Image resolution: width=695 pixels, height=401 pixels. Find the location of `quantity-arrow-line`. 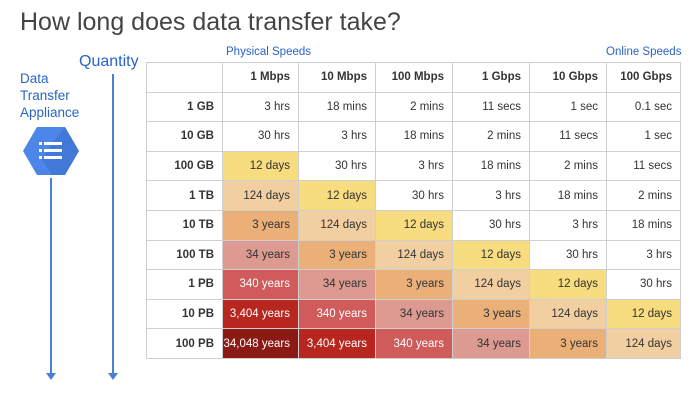

quantity-arrow-line is located at coordinates (113, 224).